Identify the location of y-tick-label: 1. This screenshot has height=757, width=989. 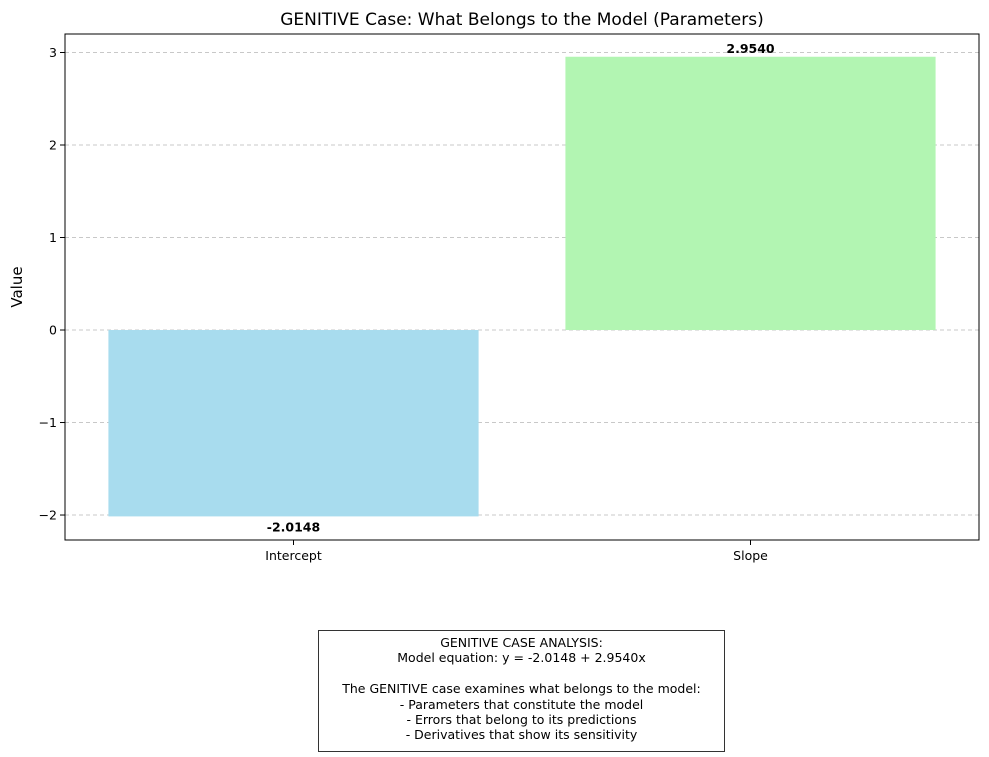
(53, 237).